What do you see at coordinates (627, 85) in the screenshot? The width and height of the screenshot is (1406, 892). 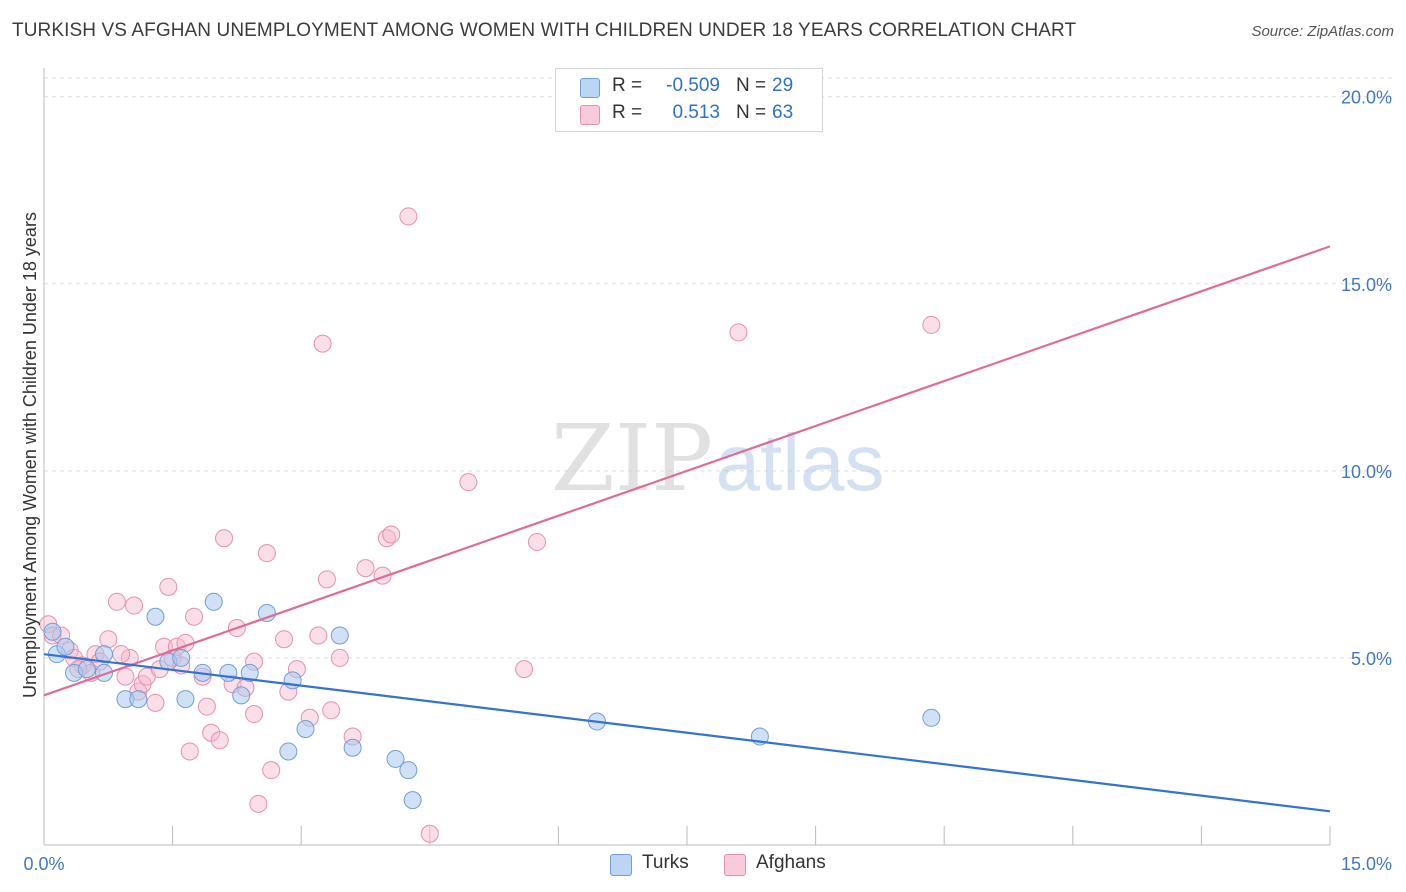 I see `turks-r-label: R =` at bounding box center [627, 85].